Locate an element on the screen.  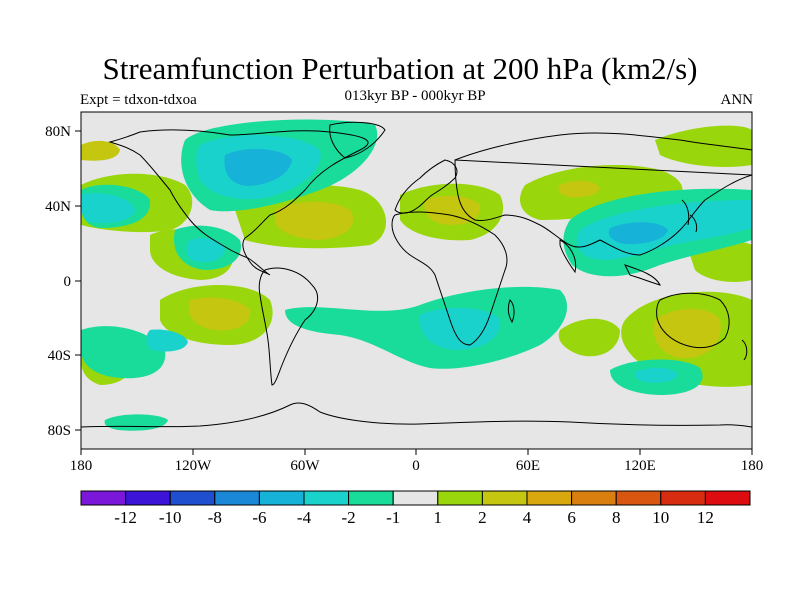
colorbar-label: 4 is located at coordinates (527, 517).